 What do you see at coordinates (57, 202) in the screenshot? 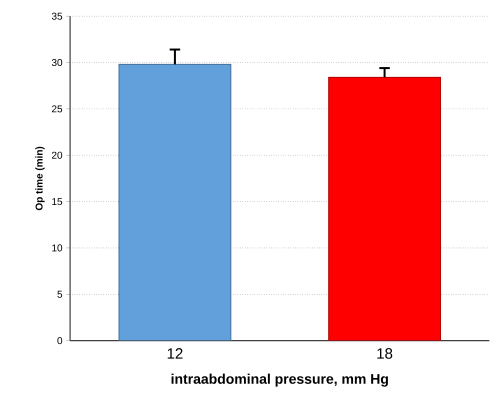
I see `y-tick-label: 15` at bounding box center [57, 202].